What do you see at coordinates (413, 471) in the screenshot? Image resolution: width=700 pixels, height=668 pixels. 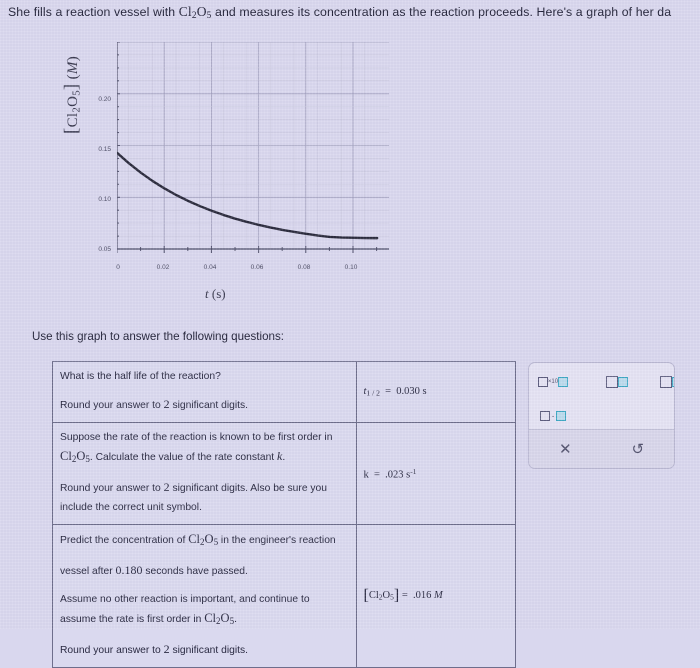 I see `answer-exponent: -1` at bounding box center [413, 471].